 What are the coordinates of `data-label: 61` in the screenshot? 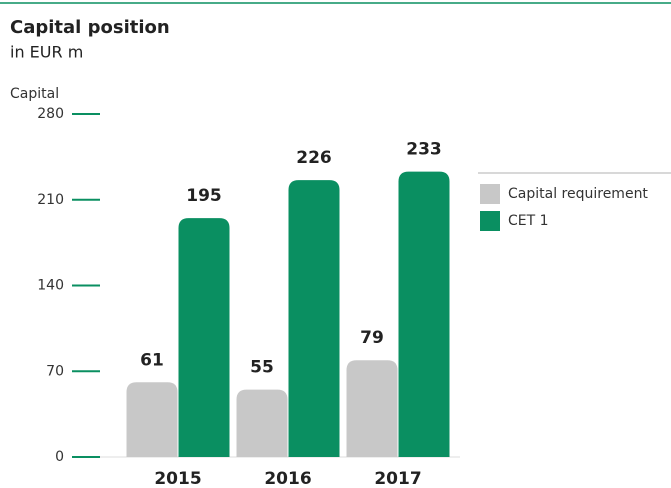 It's located at (152, 360).